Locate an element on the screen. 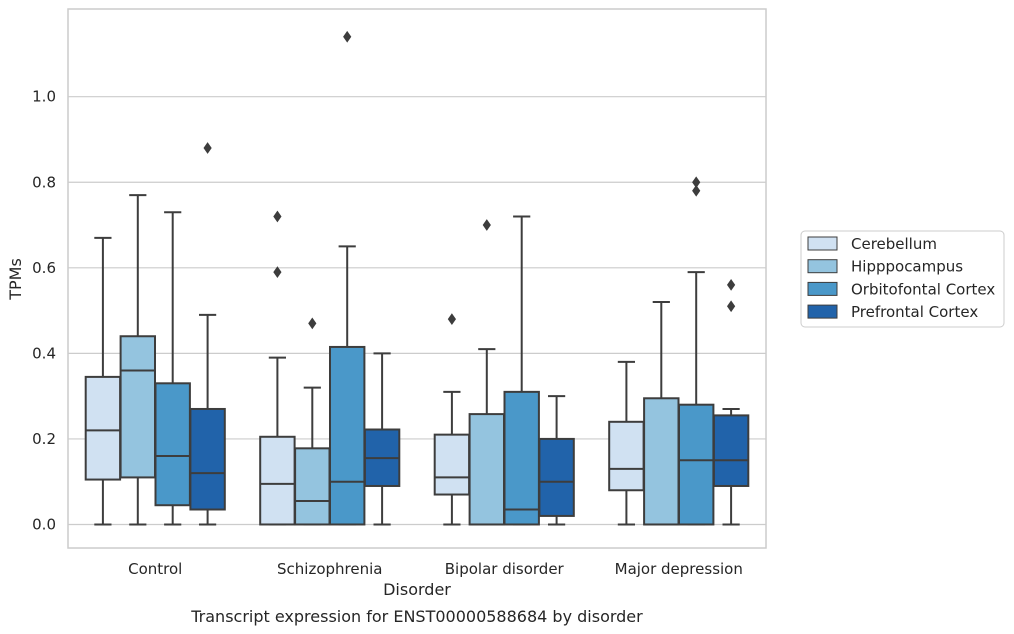 The width and height of the screenshot is (1014, 634). x-tick-label: Bipolar disorder is located at coordinates (505, 569).